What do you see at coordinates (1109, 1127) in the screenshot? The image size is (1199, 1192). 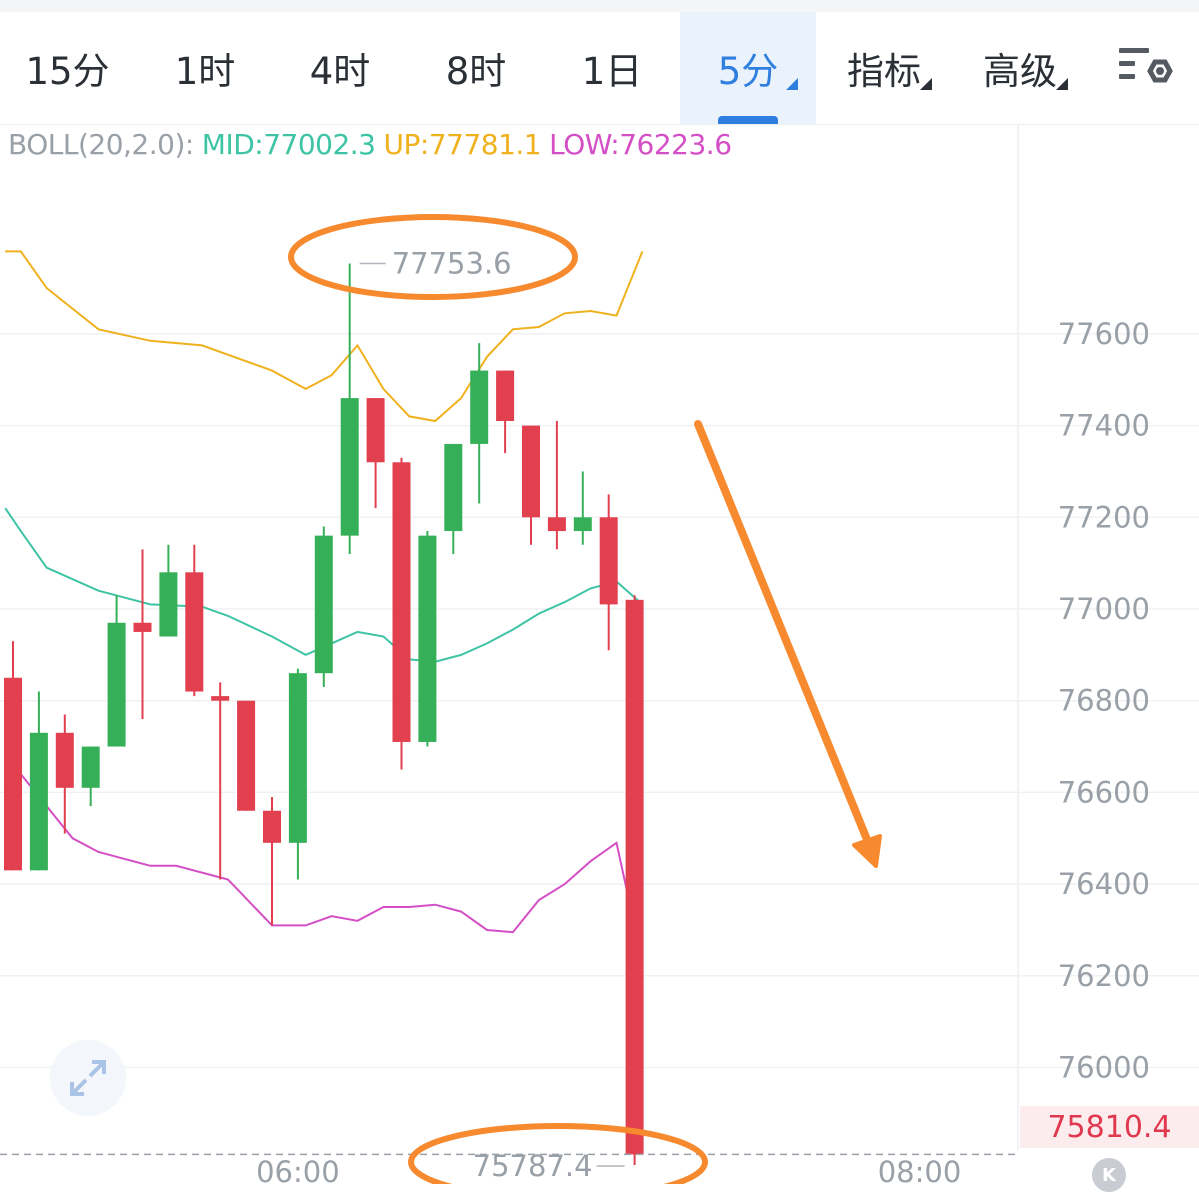 I see `current-price-tag: 75810.4` at bounding box center [1109, 1127].